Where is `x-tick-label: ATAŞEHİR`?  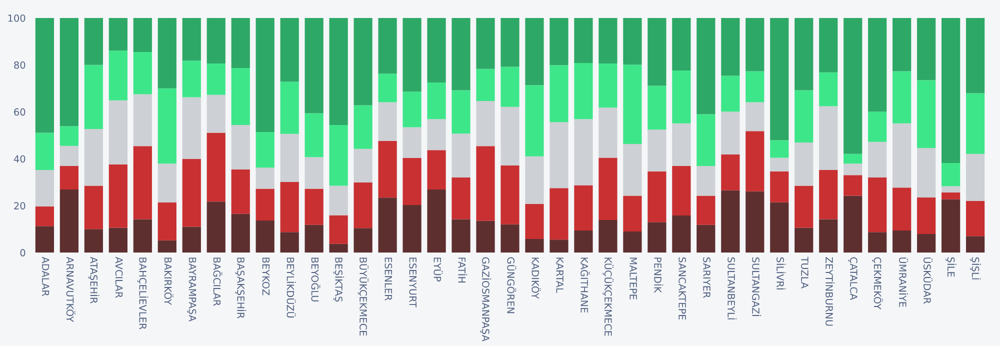 x-tick-label: ATAŞEHİR is located at coordinates (94, 280).